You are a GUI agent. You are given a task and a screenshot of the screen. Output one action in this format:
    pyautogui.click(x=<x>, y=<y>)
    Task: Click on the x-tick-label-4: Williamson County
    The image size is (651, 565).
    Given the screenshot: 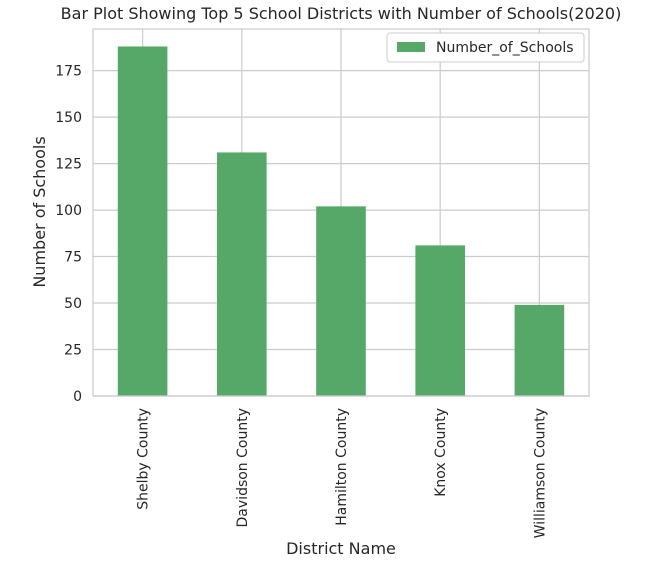 What is the action you would take?
    pyautogui.click(x=540, y=473)
    